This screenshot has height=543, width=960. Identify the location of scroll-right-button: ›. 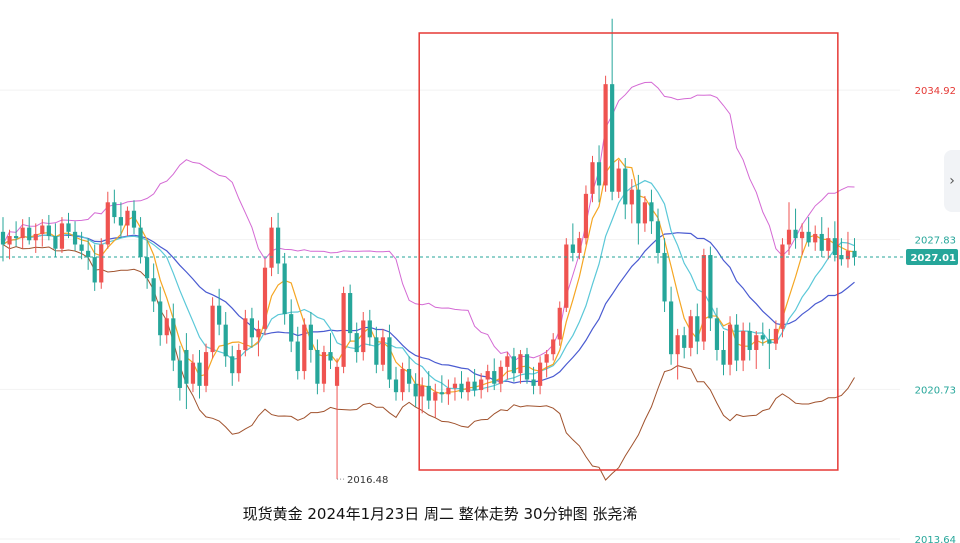
(952, 181).